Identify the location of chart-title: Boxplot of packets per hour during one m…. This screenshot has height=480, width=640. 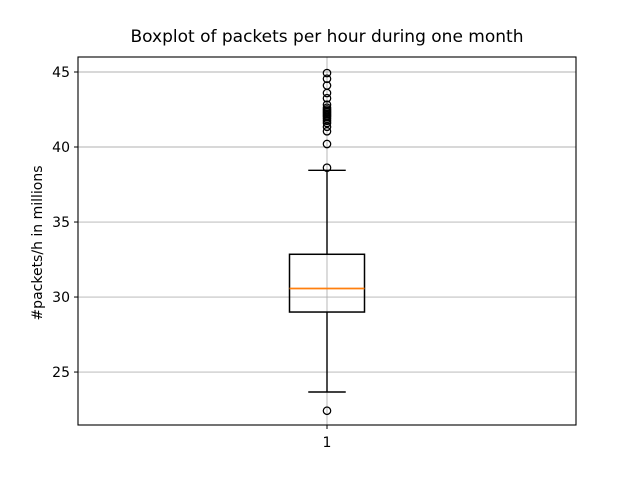
(327, 37).